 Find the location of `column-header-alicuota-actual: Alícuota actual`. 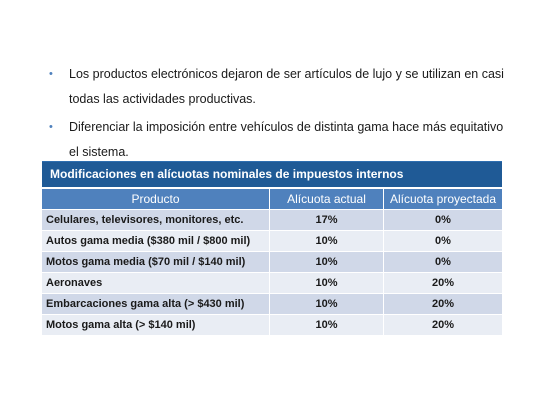

column-header-alicuota-actual: Alícuota actual is located at coordinates (327, 198).